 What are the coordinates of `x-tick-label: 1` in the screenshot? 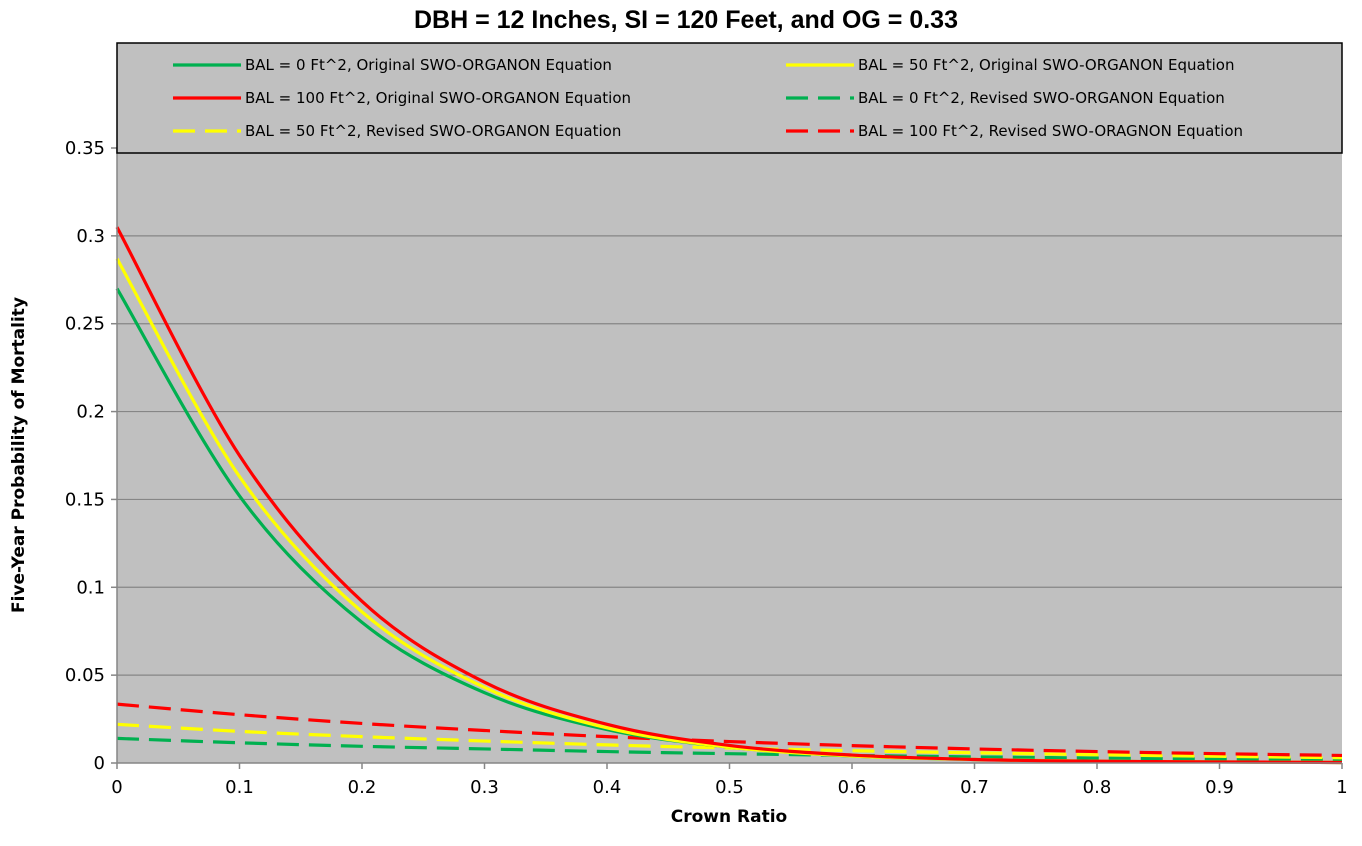 It's located at (1341, 787).